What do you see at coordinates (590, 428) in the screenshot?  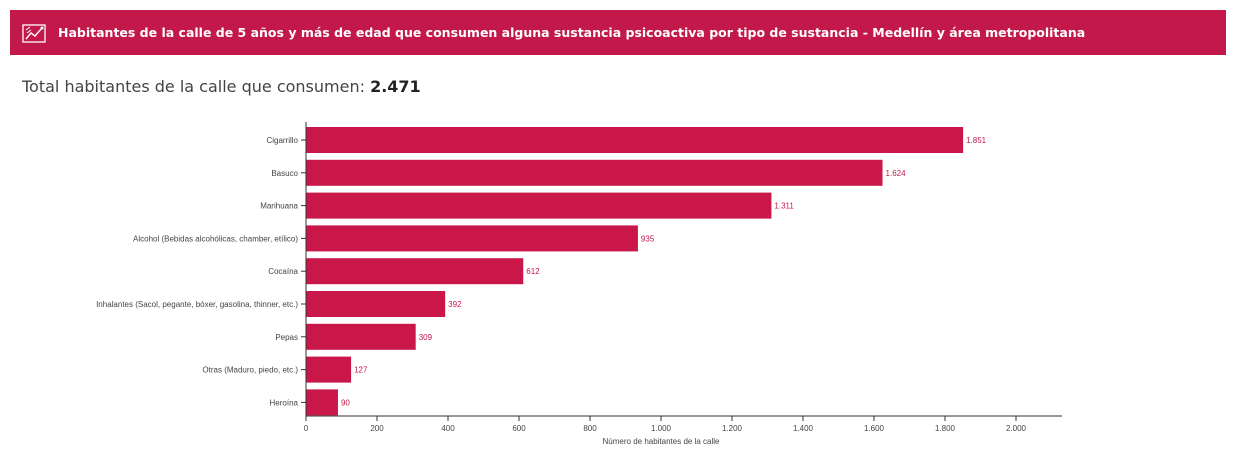 I see `x-tick-label: 800` at bounding box center [590, 428].